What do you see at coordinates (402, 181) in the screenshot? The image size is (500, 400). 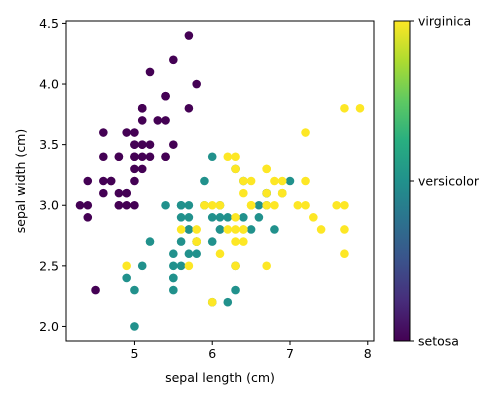 I see `colorbar-gradient` at bounding box center [402, 181].